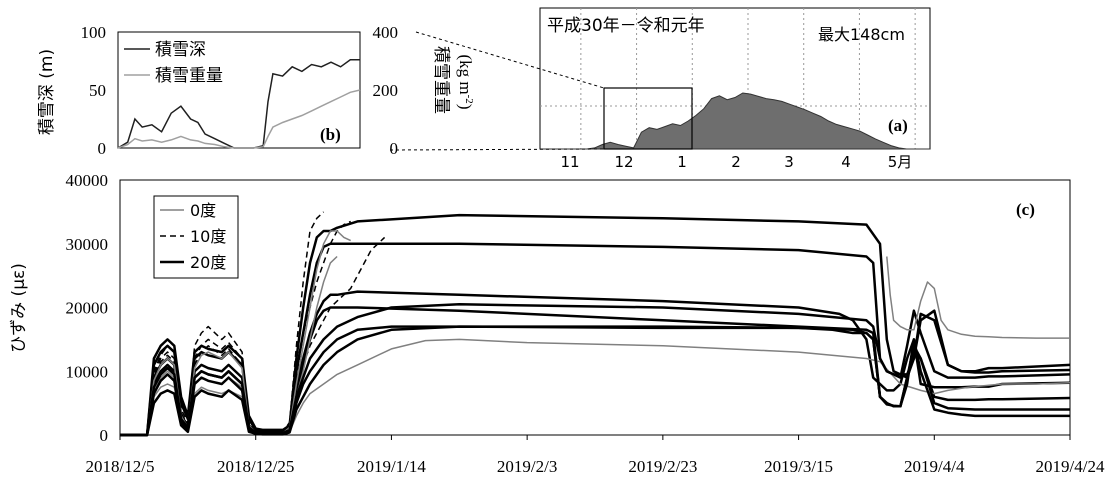 This screenshot has height=479, width=1116. Describe the element at coordinates (189, 76) in the screenshot. I see `legend-label-snow-weight: 積雪重量` at that location.